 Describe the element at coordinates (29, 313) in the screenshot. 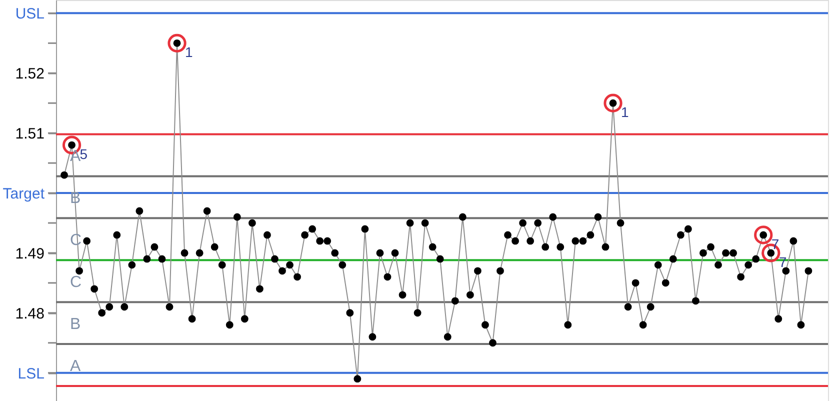

I see `y-tick-label: 1.48` at that location.